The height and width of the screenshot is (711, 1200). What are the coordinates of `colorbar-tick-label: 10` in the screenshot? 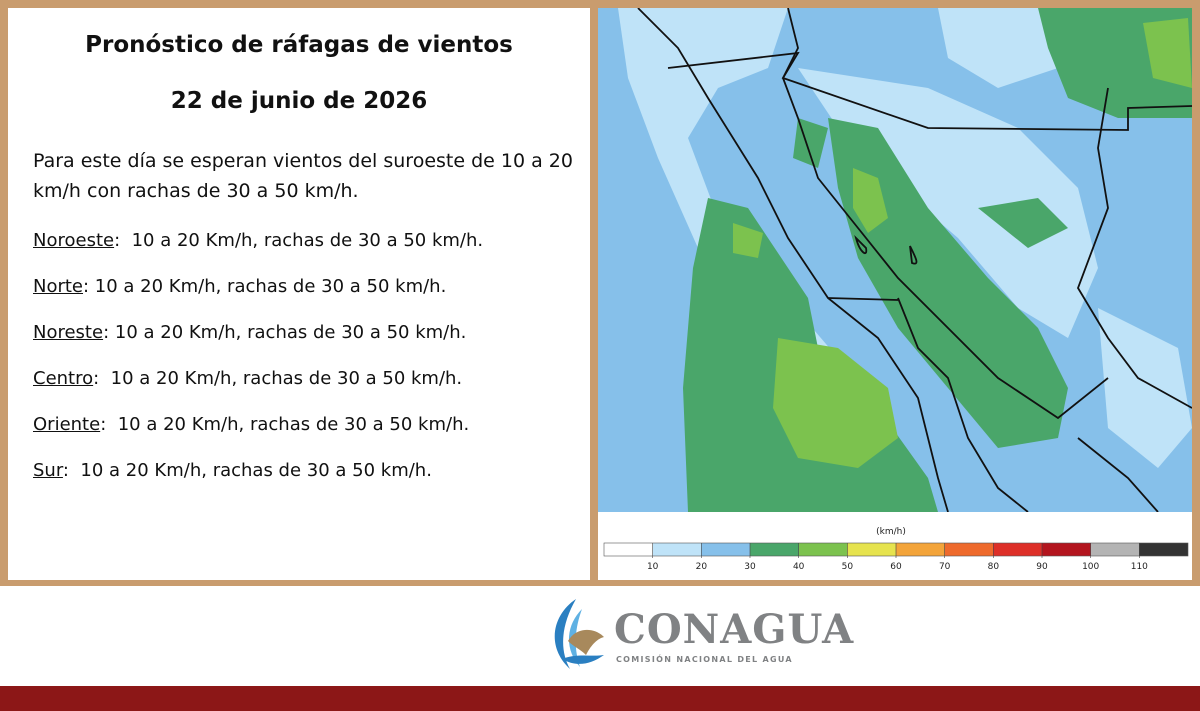 It's located at (653, 567).